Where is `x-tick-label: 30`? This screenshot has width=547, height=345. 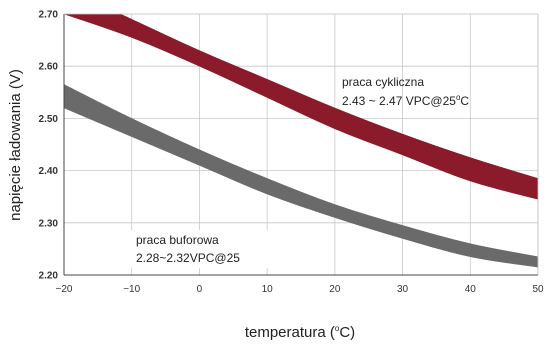 x-tick-label: 30 is located at coordinates (403, 289).